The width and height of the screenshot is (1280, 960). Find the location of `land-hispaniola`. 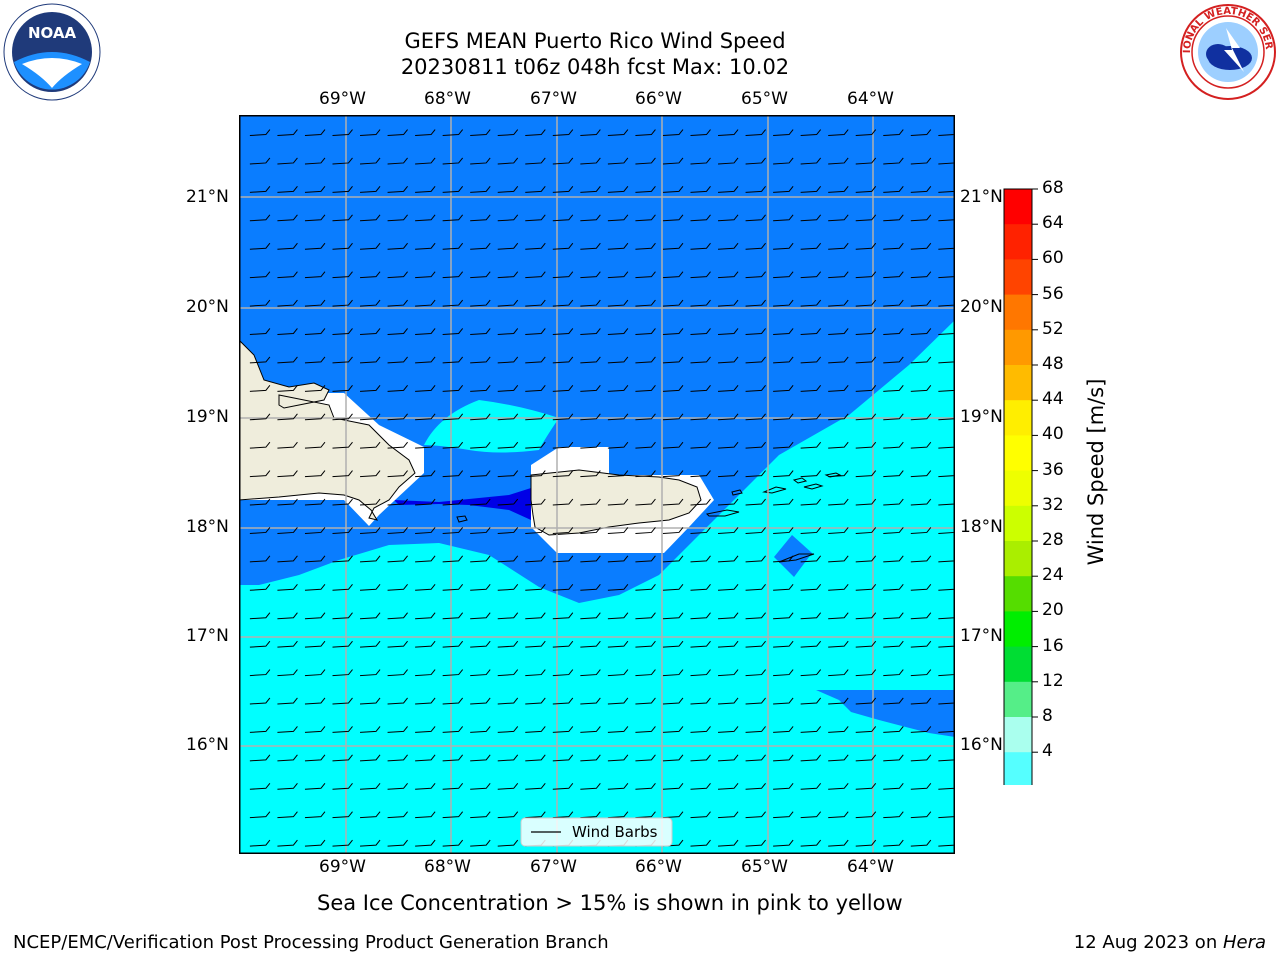

land-hispaniola is located at coordinates (327, 430).